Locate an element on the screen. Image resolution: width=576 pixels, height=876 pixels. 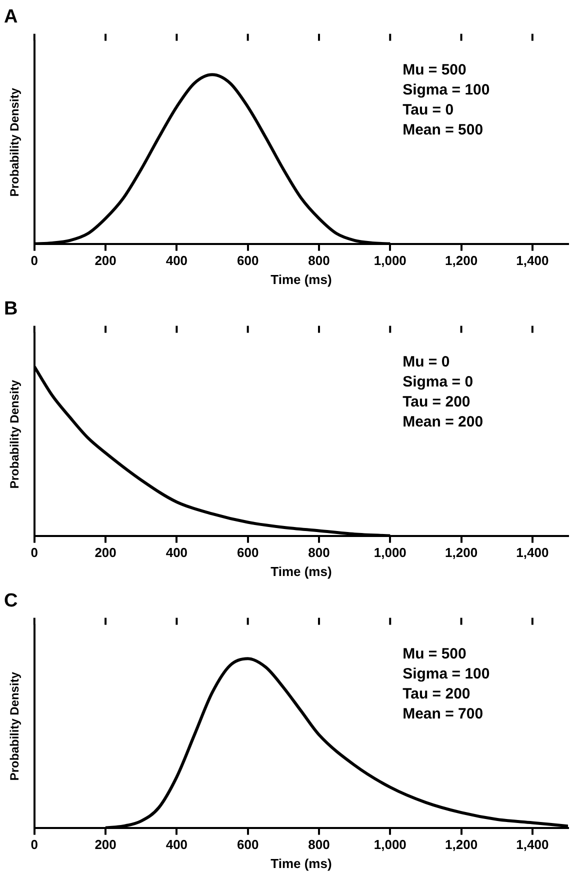
annotation: Sigma = 0 is located at coordinates (438, 381).